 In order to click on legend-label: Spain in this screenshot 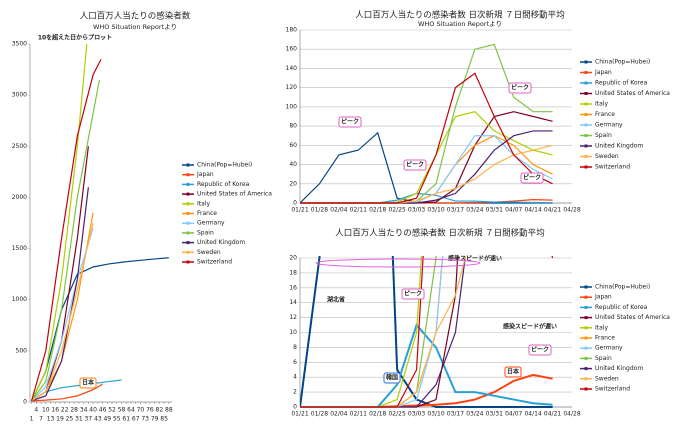, I will do `click(603, 135)`.